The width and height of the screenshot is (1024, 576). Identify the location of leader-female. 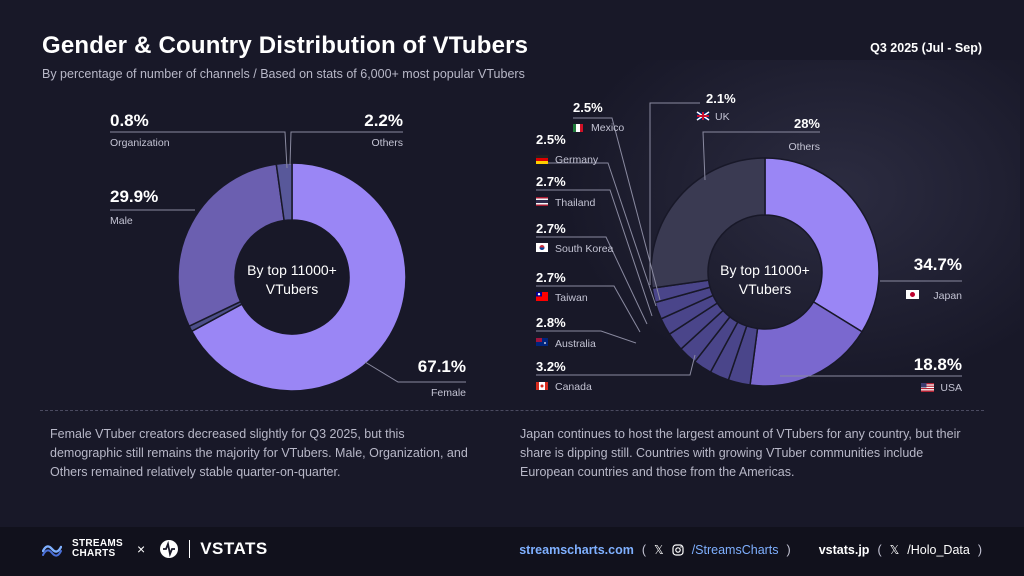
(415, 372).